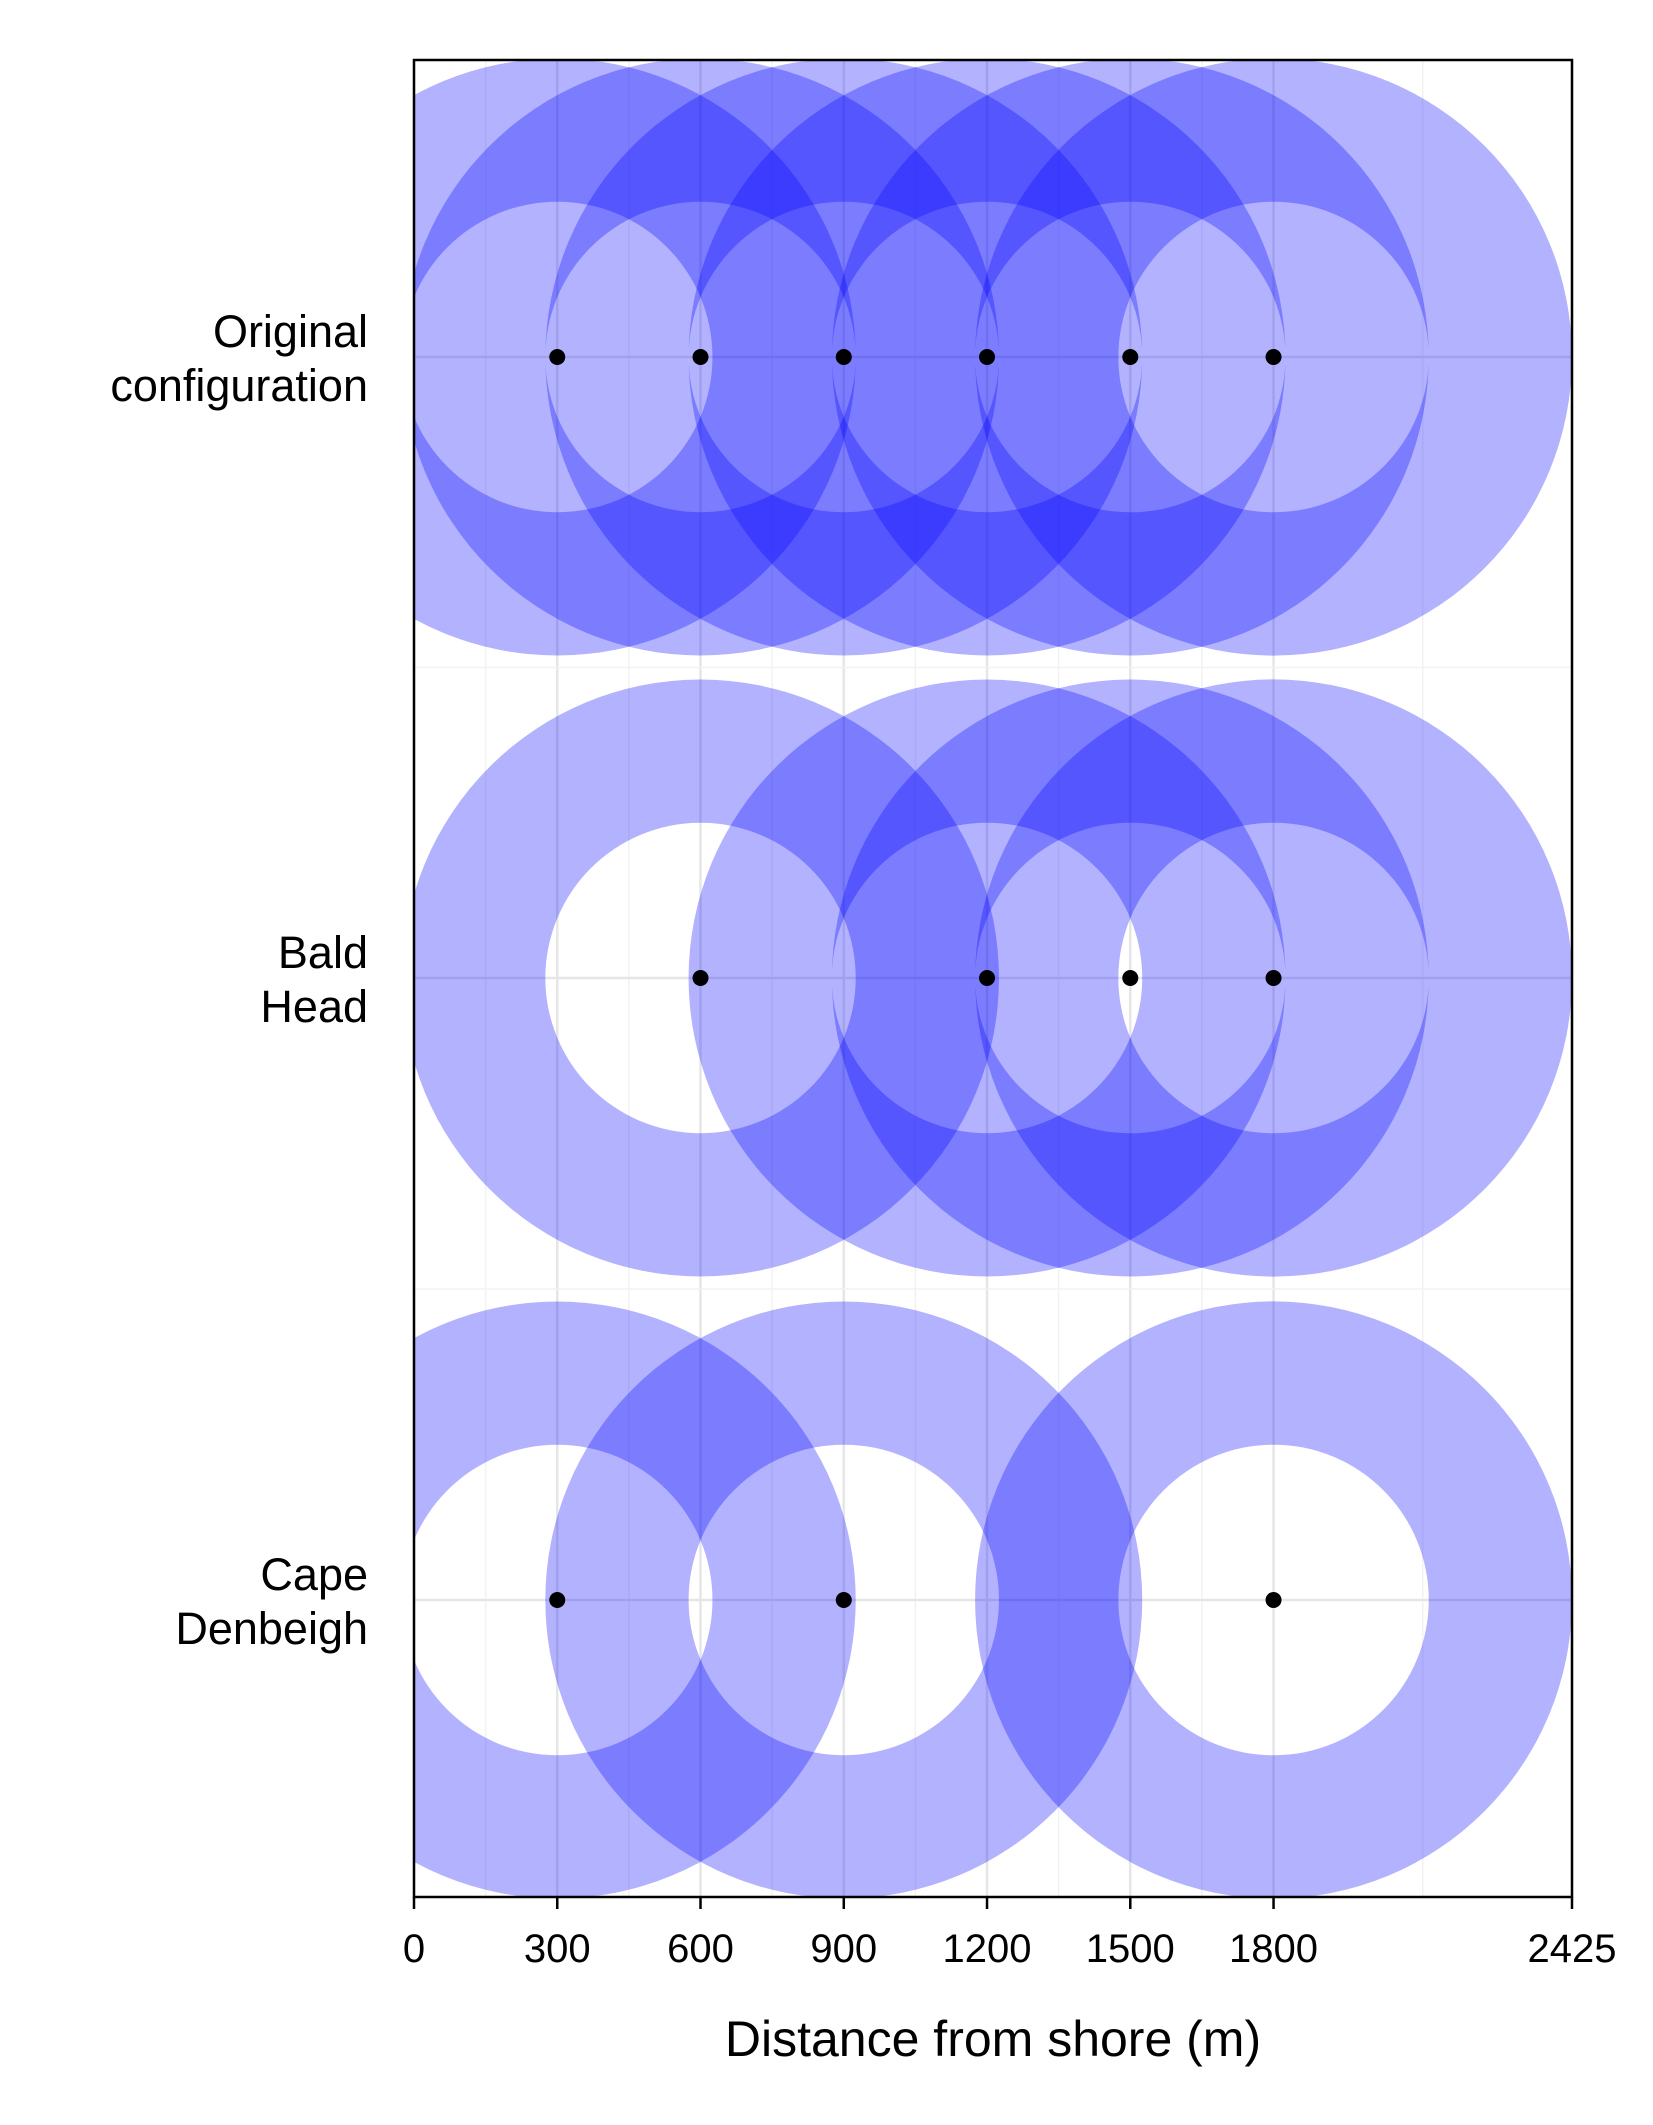 The width and height of the screenshot is (1653, 2125). What do you see at coordinates (314, 979) in the screenshot?
I see `y-tick-label: Bald Head` at bounding box center [314, 979].